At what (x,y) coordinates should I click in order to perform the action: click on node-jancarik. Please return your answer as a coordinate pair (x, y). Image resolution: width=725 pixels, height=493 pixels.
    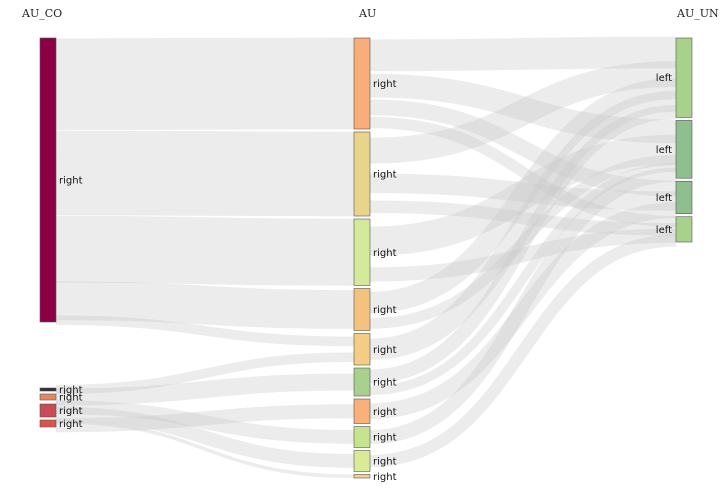
    Looking at the image, I should click on (362, 437).